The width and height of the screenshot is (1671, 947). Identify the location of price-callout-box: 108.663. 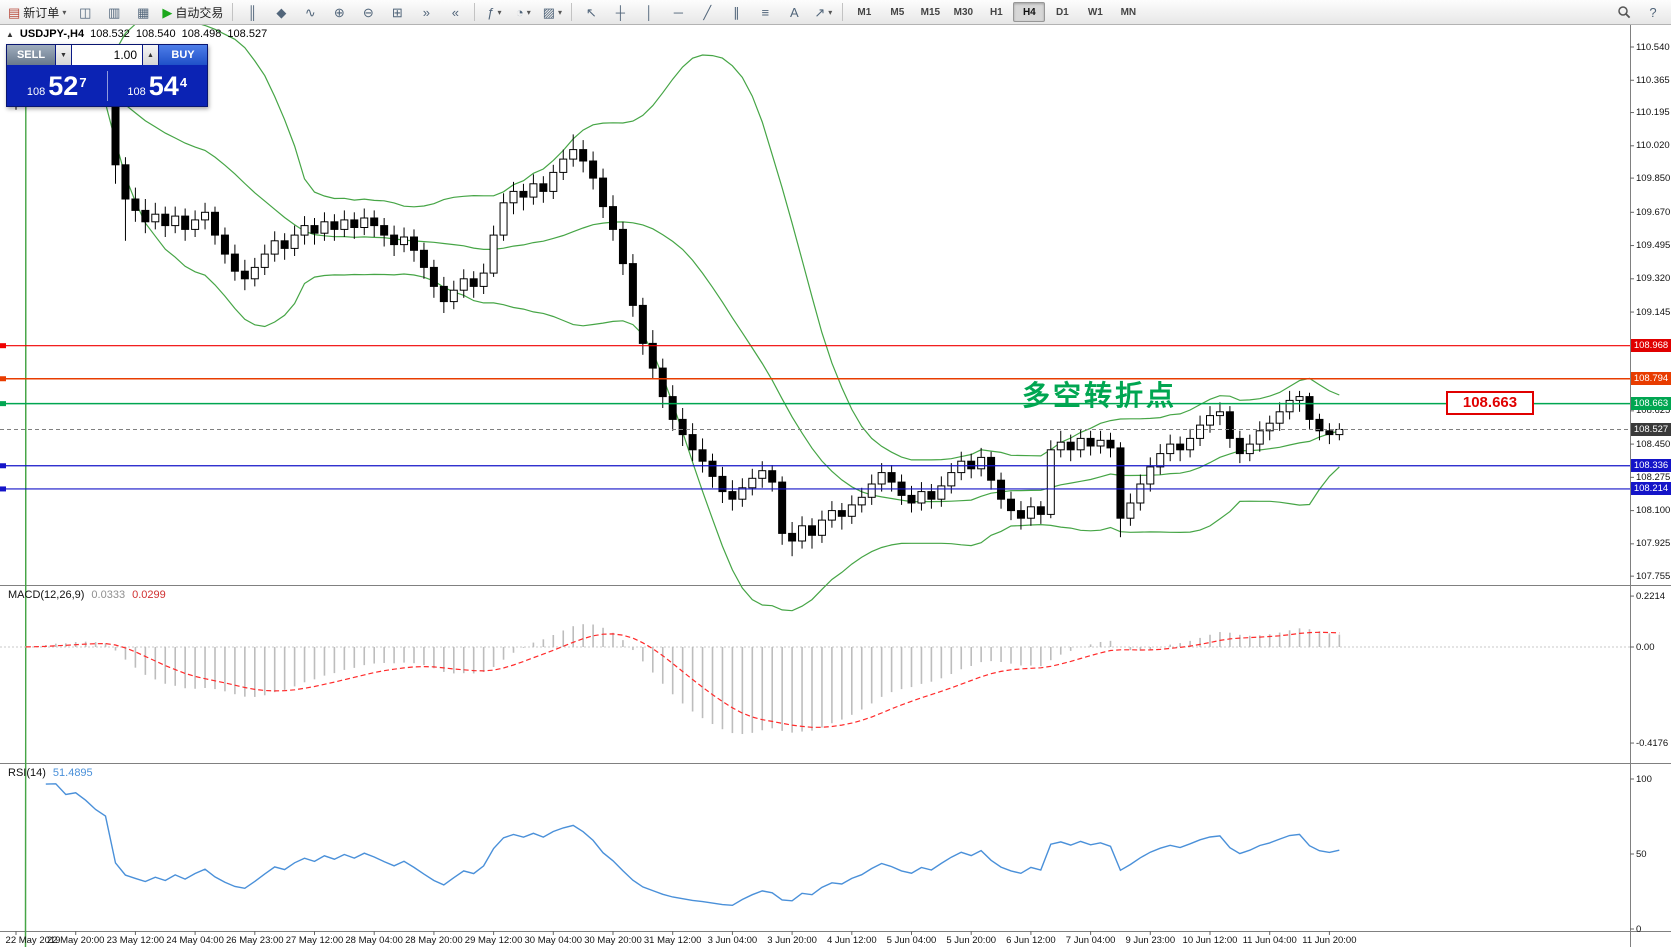
(1490, 403).